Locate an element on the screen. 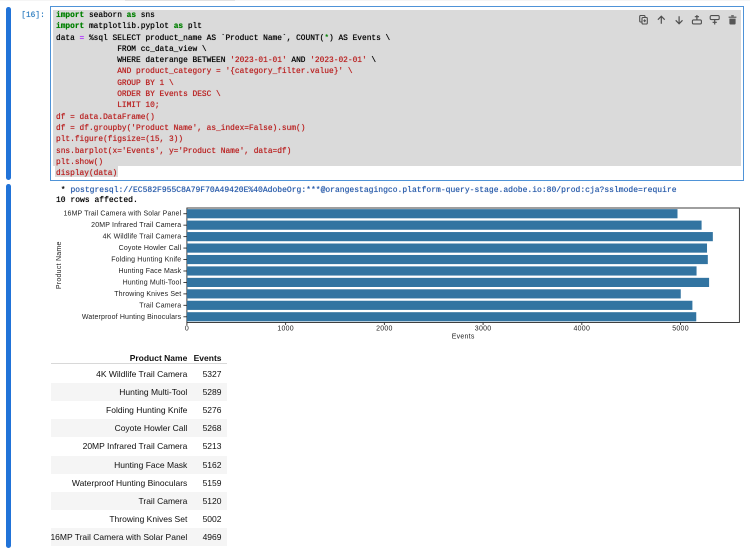 The width and height of the screenshot is (750, 555). svg-text: Events is located at coordinates (463, 336).